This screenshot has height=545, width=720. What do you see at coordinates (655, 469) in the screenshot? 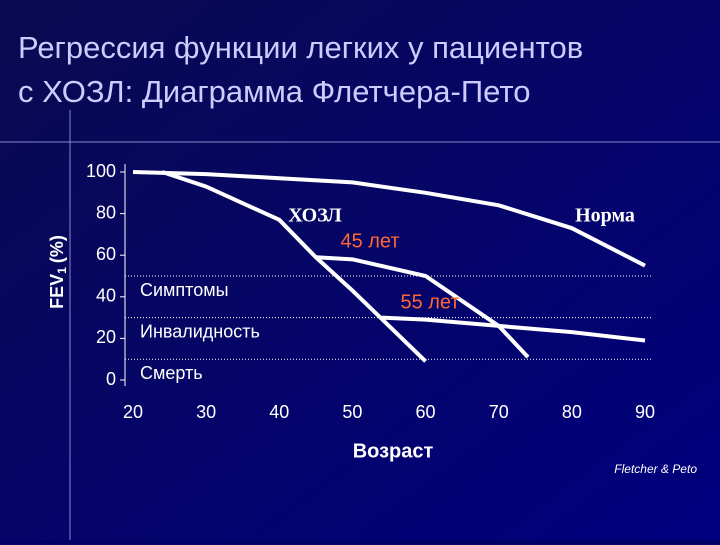
I see `source: Fletcher & Peto` at bounding box center [655, 469].